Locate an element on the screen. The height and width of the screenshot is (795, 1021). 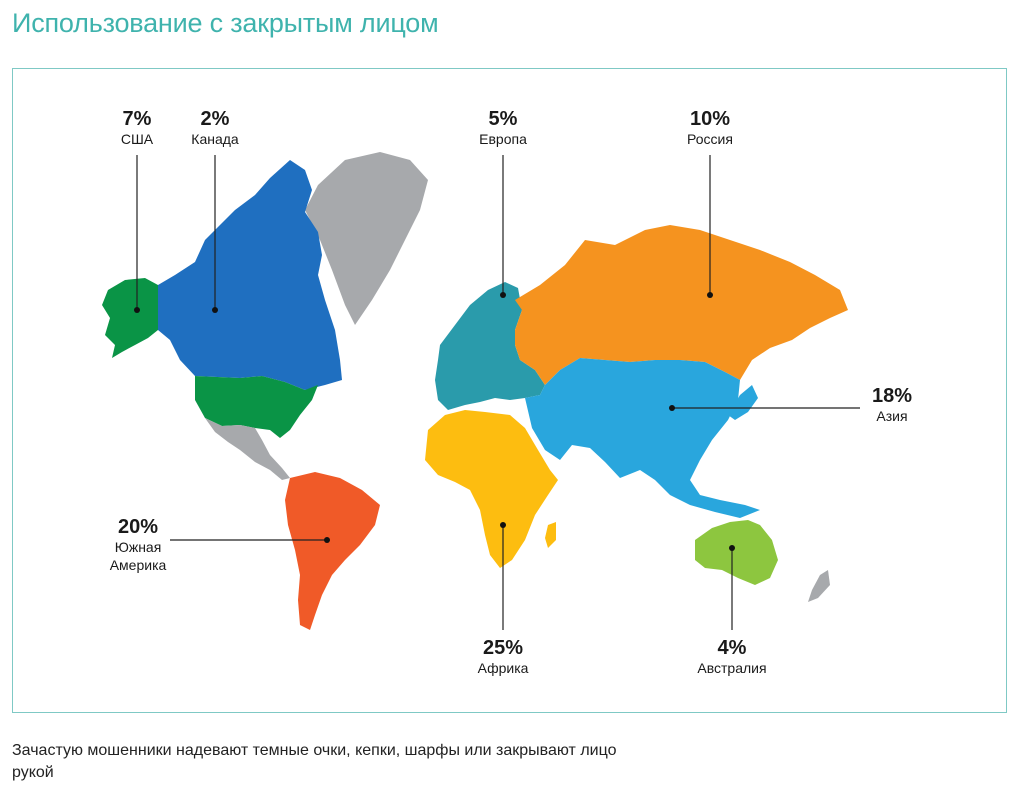
south-america-shape is located at coordinates (332, 551).